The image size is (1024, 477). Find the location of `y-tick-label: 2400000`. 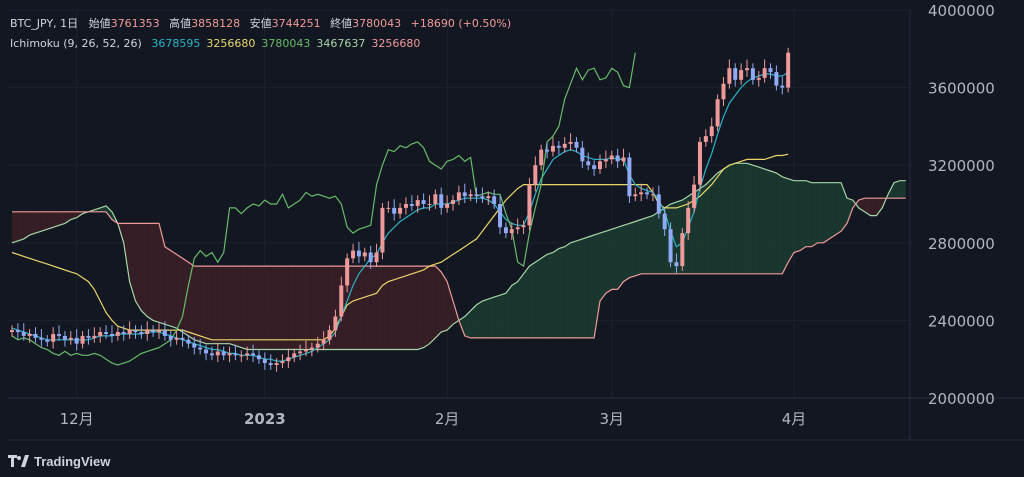

y-tick-label: 2400000 is located at coordinates (961, 321).